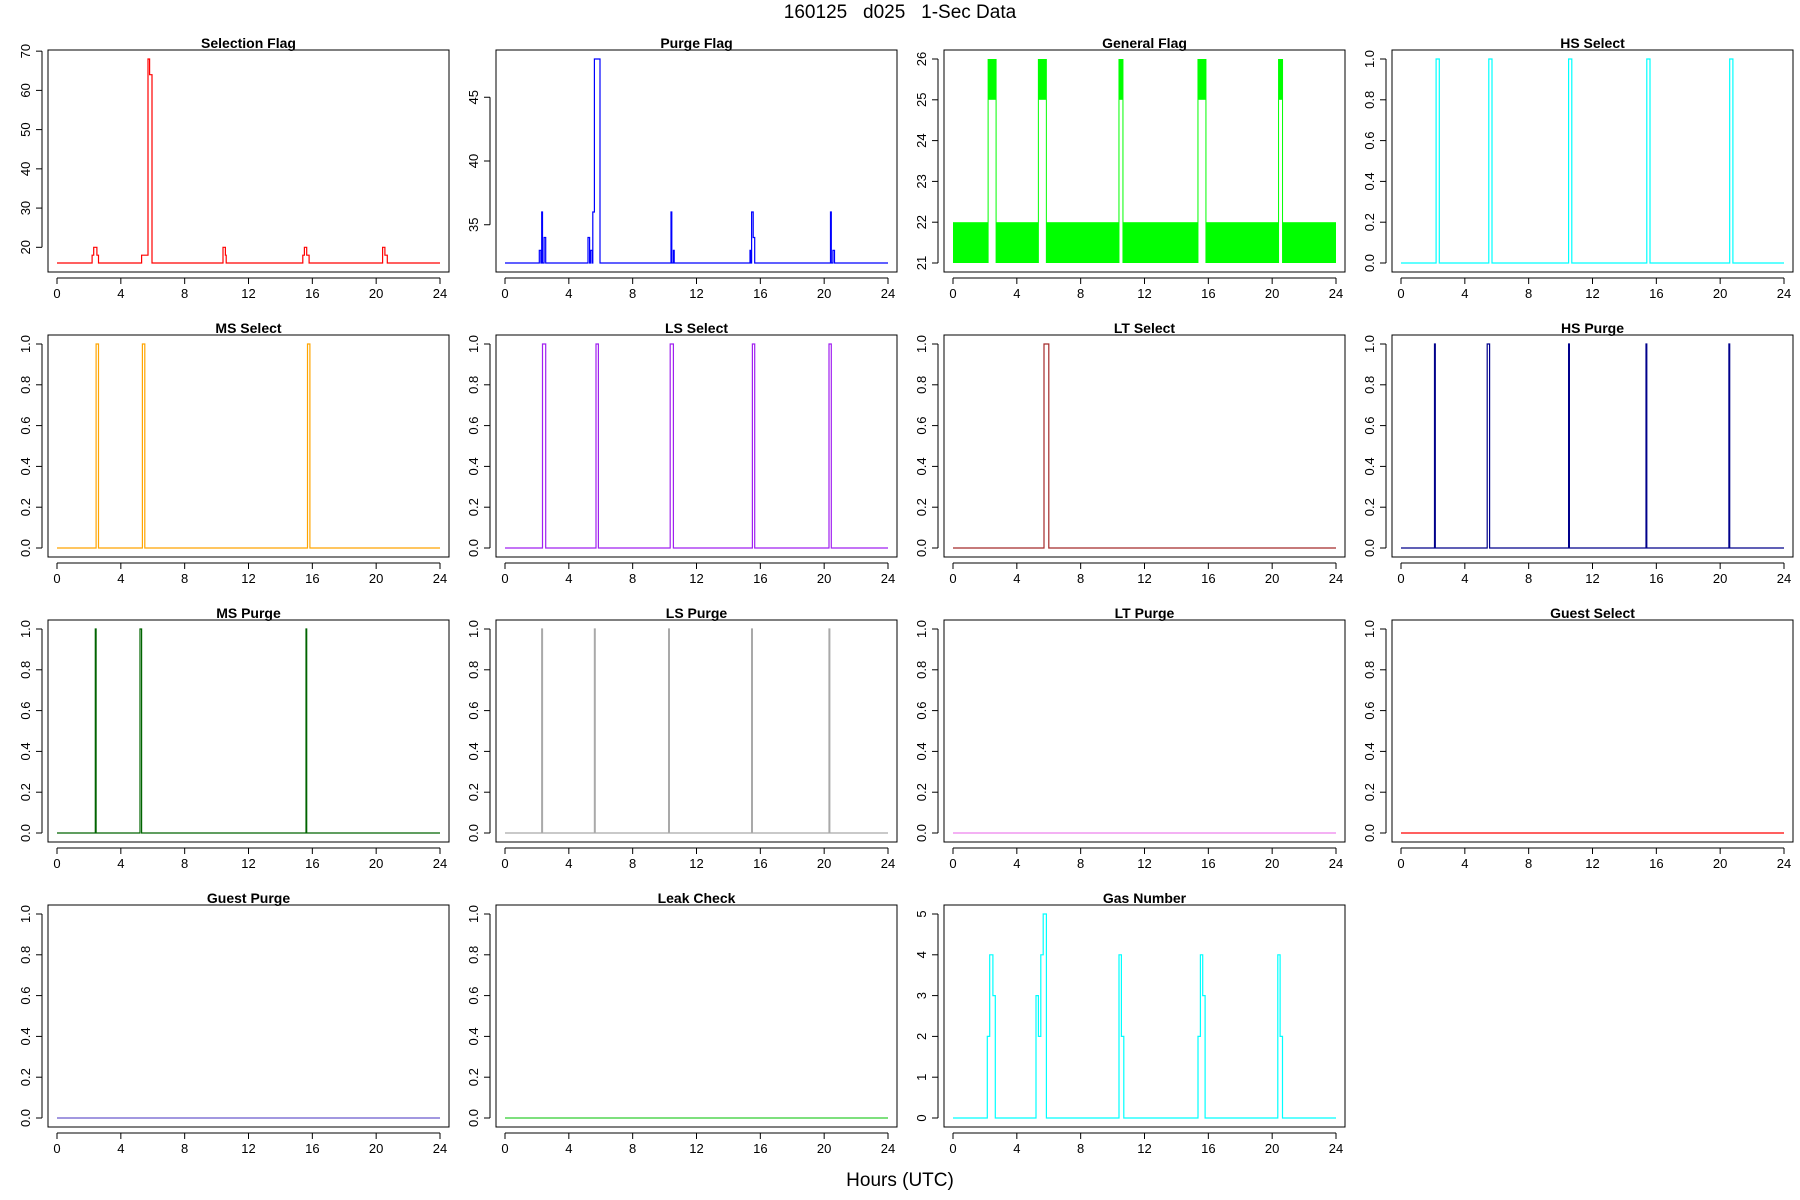  Describe the element at coordinates (1578, 453) in the screenshot. I see `panel-hs-purge: HS Purge 0 4 8 12 16 20 24 0.0 0.2 0.4 0.6 0.8 1.0` at that location.